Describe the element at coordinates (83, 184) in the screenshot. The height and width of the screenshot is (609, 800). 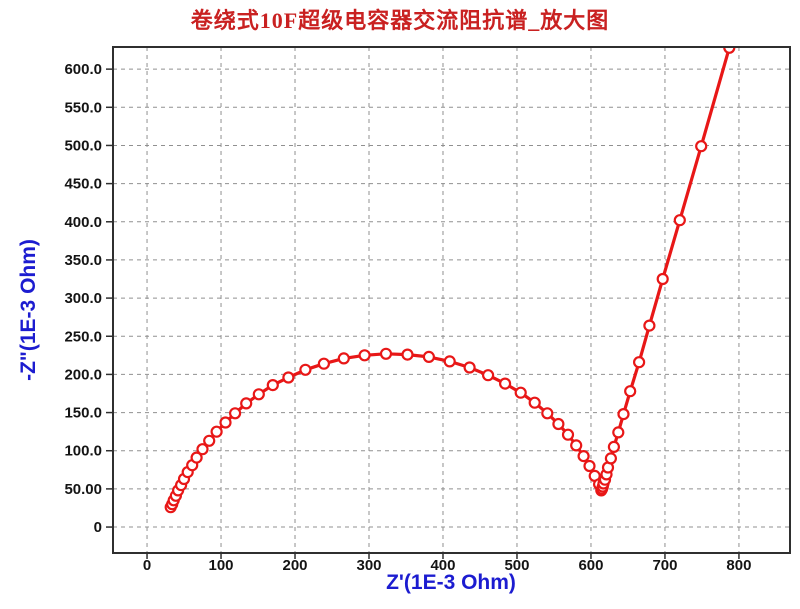
I see `y-tick-label: 450.0` at that location.